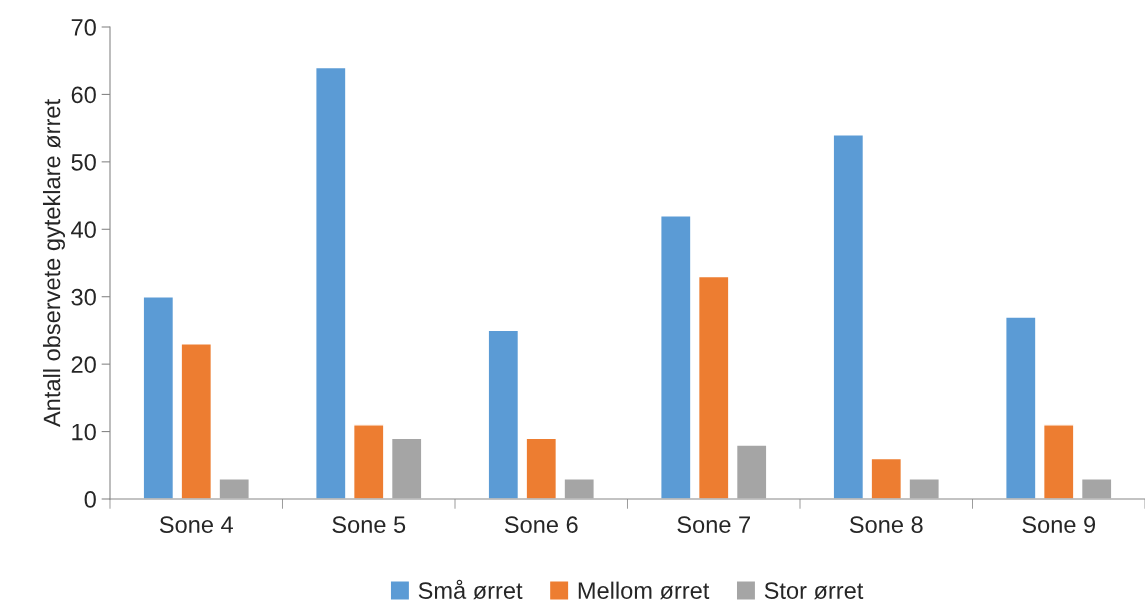 This screenshot has height=601, width=1145. Describe the element at coordinates (83, 95) in the screenshot. I see `y-tick-label: 60` at that location.